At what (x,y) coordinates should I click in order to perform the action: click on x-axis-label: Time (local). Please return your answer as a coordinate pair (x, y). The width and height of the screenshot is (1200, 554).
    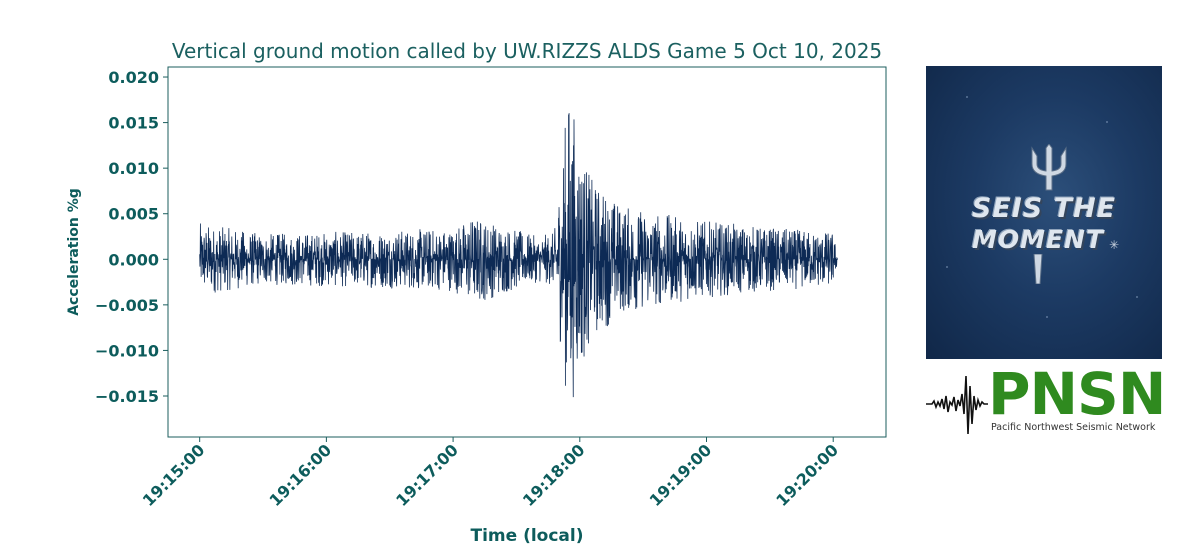
    Looking at the image, I should click on (526, 536).